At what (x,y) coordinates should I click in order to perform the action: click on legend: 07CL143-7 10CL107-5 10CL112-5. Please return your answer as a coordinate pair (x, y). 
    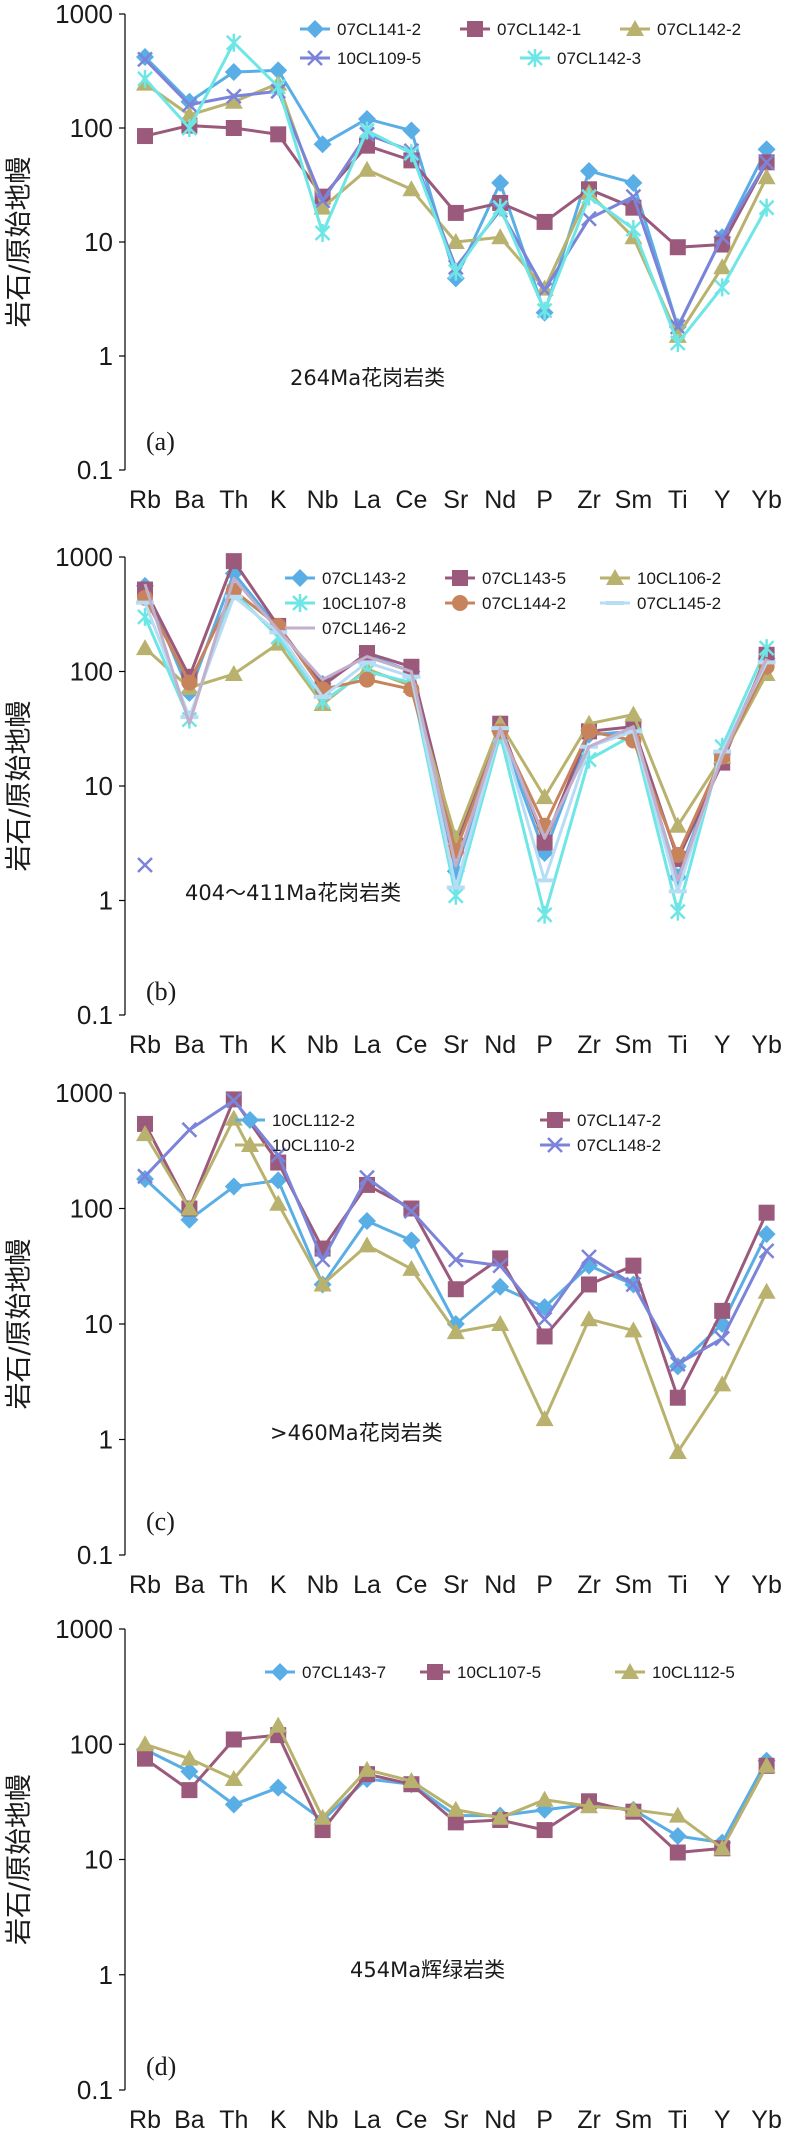
    Looking at the image, I should click on (500, 1672).